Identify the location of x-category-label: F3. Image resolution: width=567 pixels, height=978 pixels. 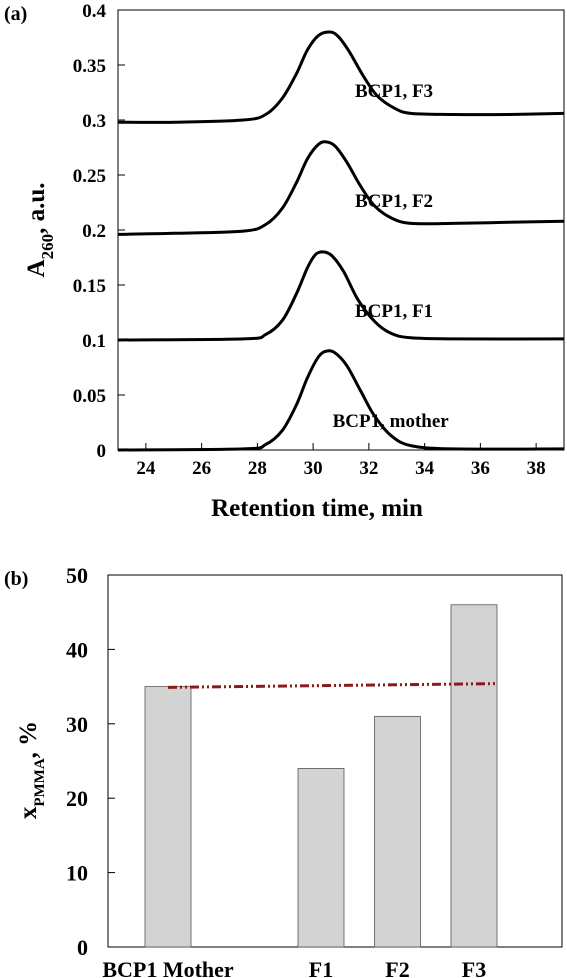
(474, 967).